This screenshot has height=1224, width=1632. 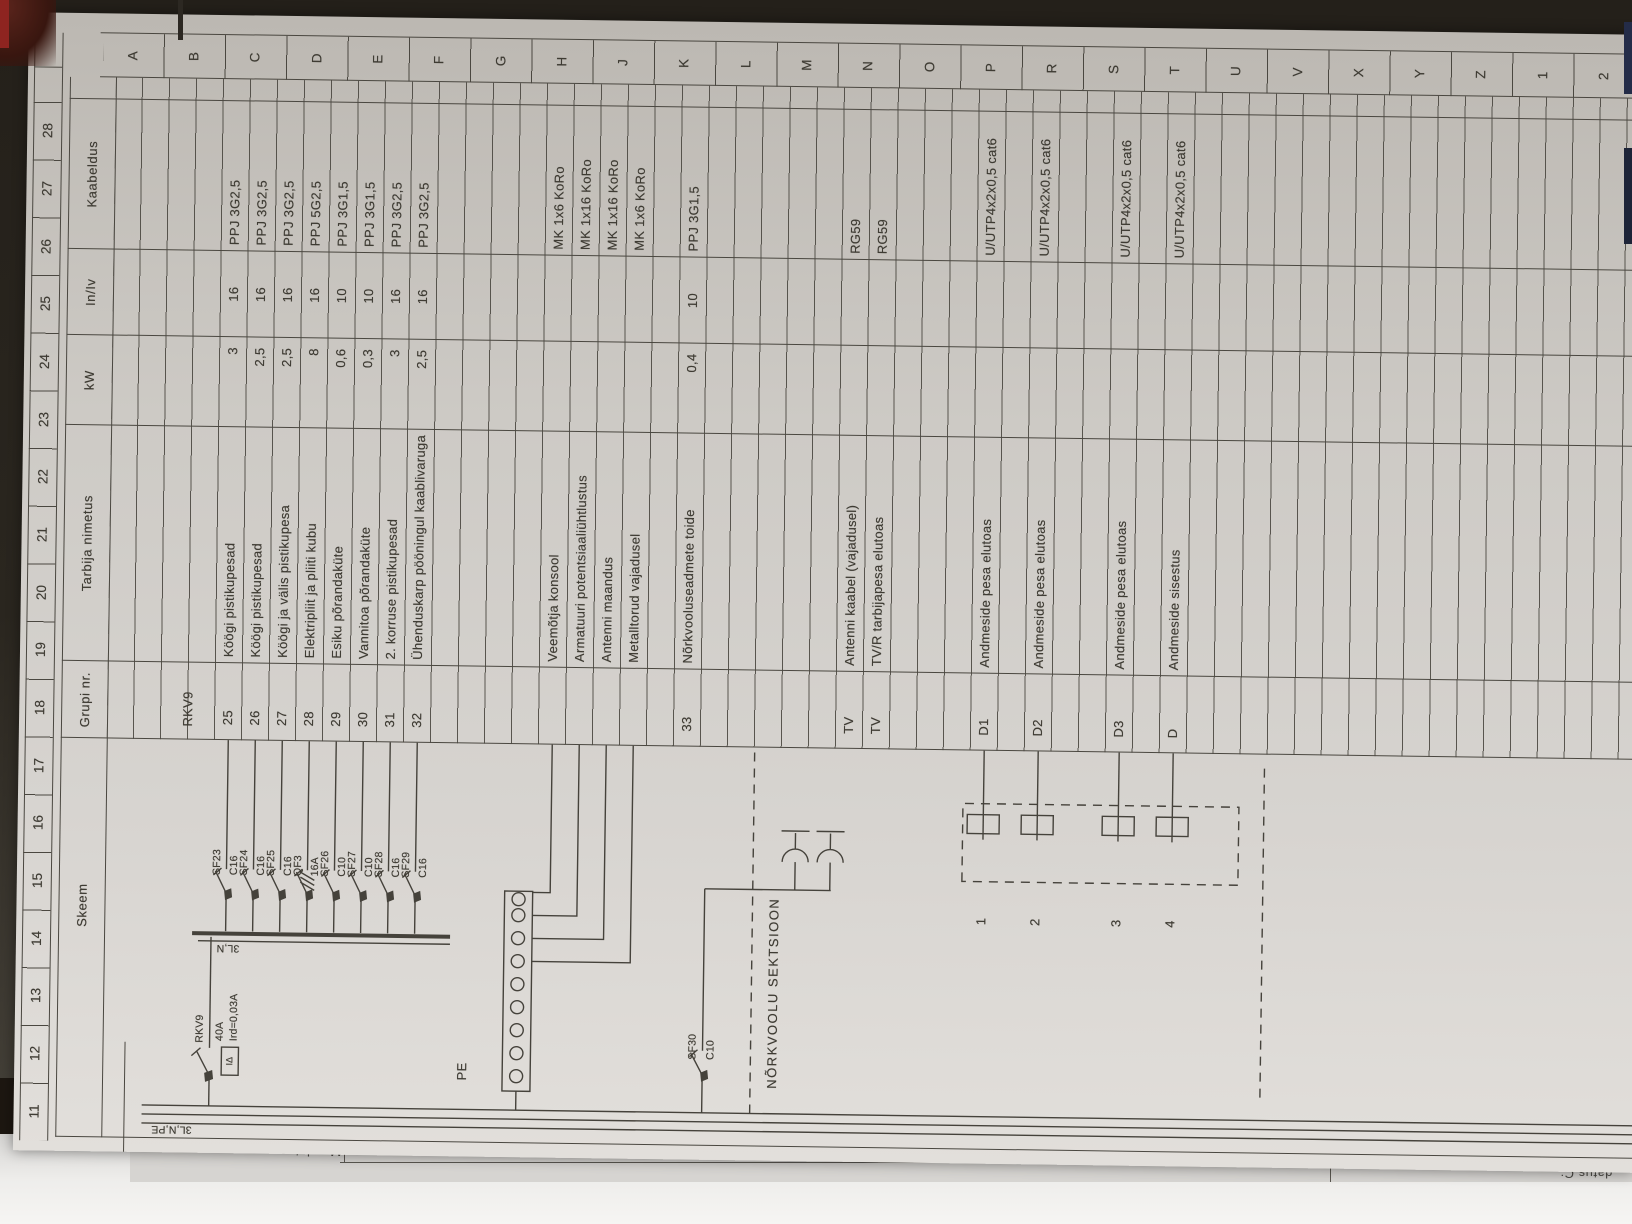 What do you see at coordinates (1330, 1172) in the screenshot?
I see `underlying-sheet-divider` at bounding box center [1330, 1172].